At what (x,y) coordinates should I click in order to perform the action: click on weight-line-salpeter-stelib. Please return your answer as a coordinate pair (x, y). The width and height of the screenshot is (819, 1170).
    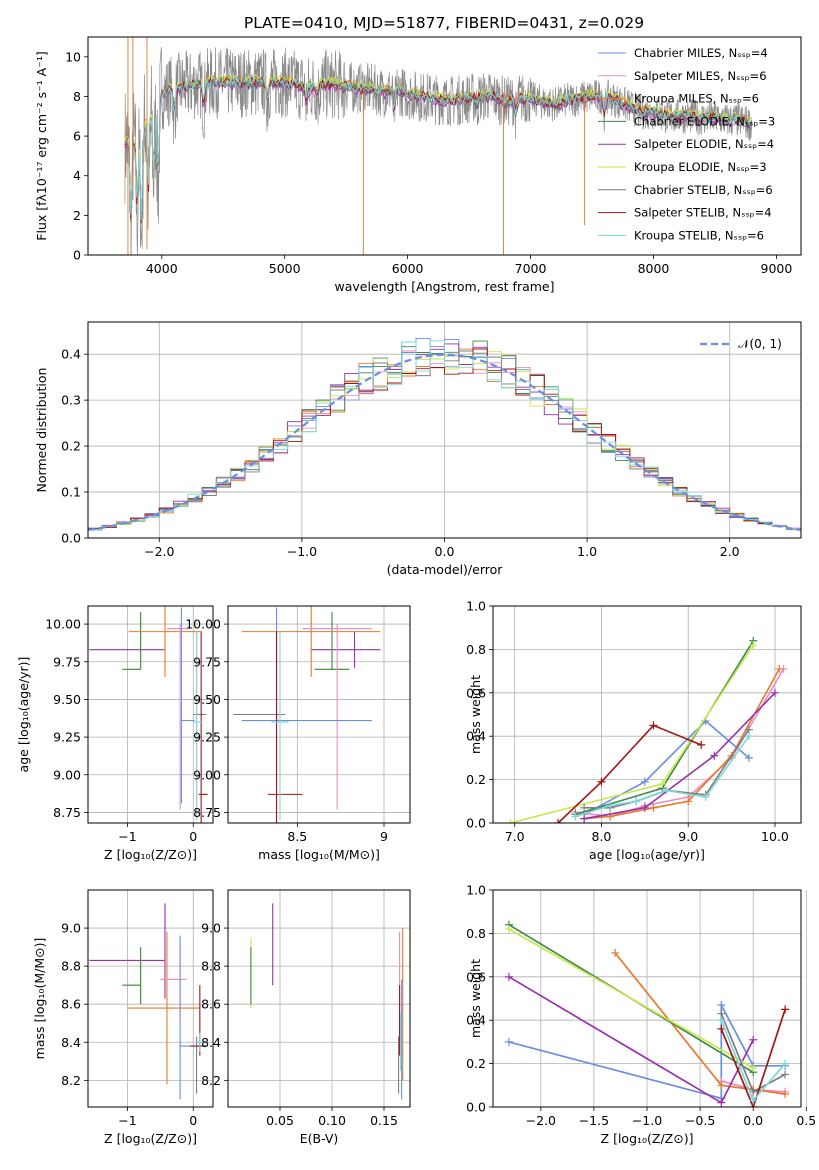
    Looking at the image, I should click on (629, 773).